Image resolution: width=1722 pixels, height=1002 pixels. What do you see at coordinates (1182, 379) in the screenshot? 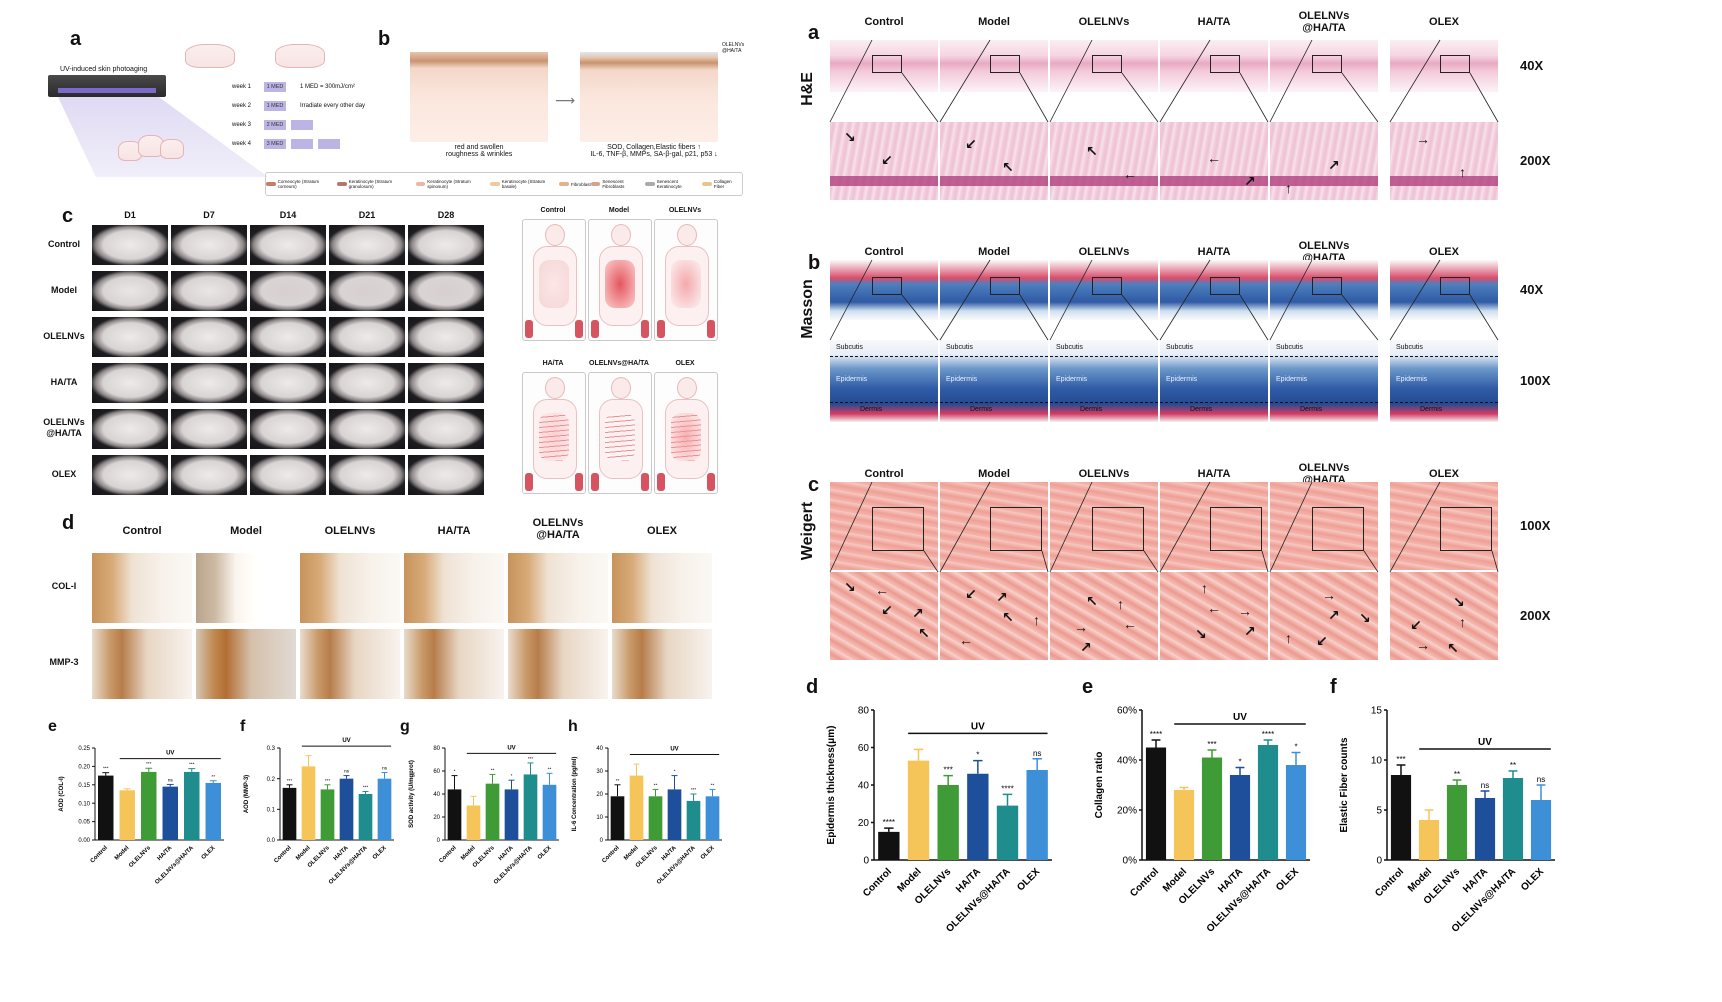
I see `layer-label-epidermis: Epidermis` at bounding box center [1182, 379].